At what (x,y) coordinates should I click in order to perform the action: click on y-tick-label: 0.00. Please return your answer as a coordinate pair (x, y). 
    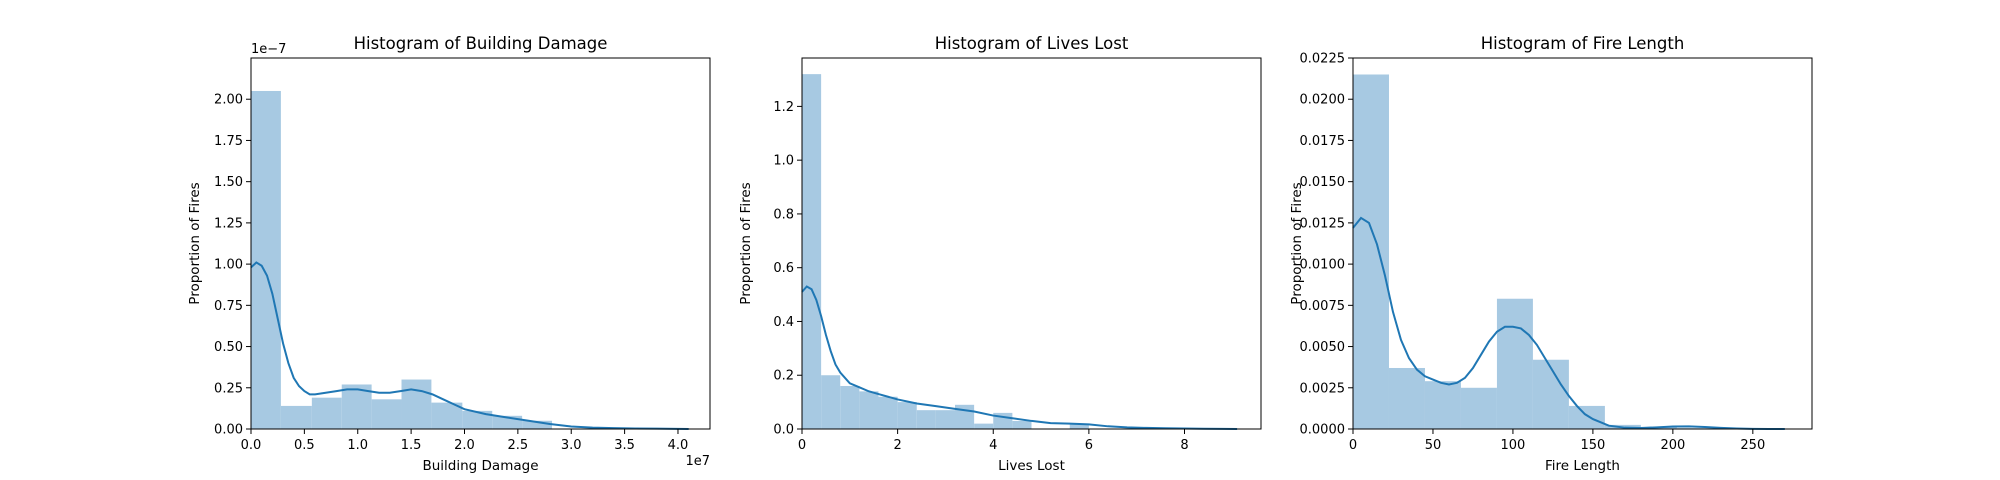
    Looking at the image, I should click on (228, 430).